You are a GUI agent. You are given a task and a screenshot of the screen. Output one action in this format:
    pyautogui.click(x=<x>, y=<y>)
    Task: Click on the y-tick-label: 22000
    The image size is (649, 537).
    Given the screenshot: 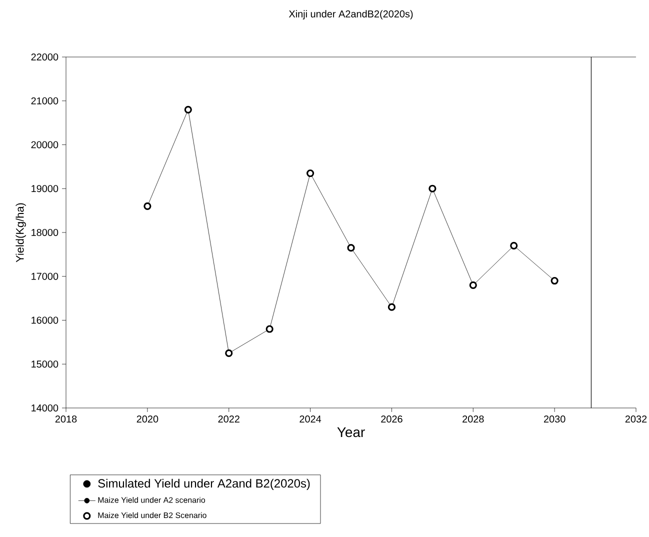 What is the action you would take?
    pyautogui.click(x=44, y=57)
    